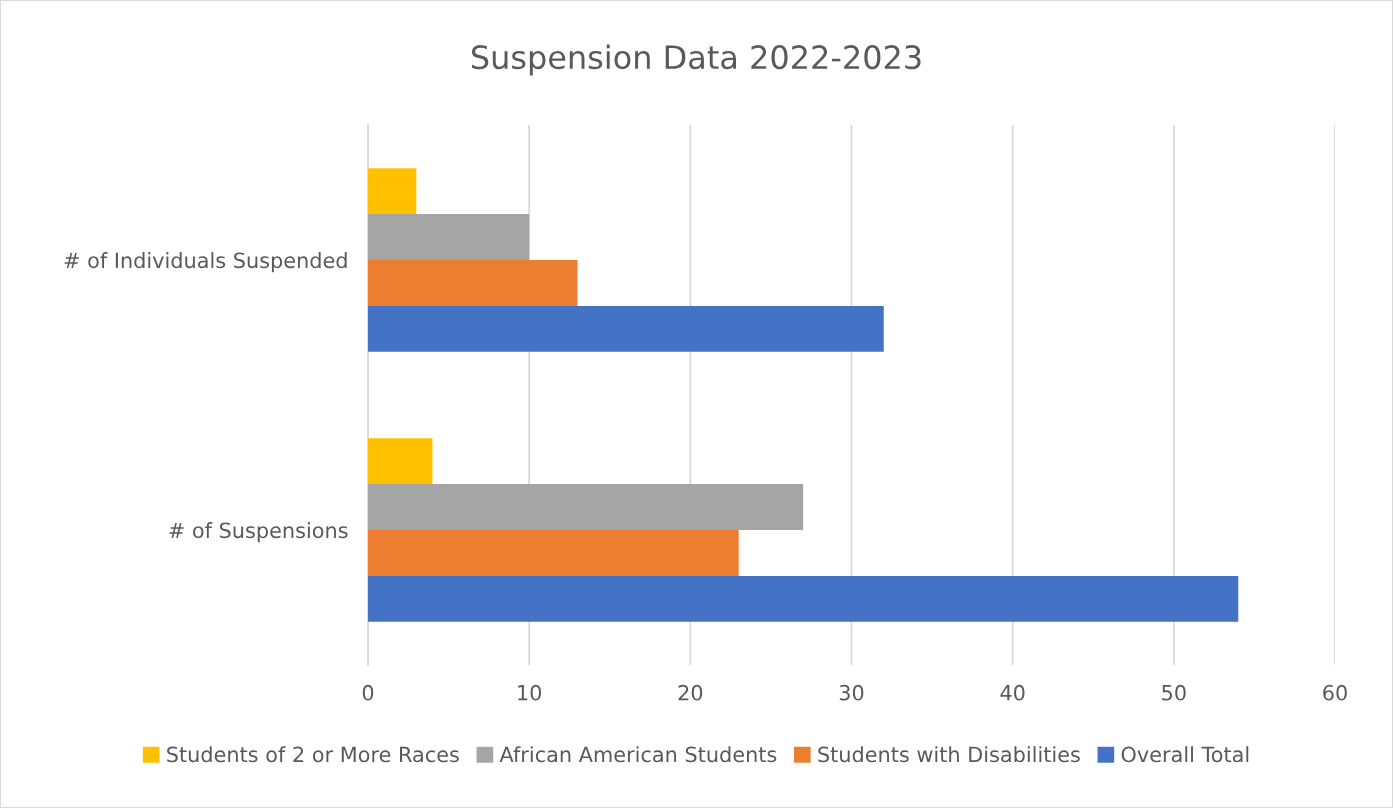  What do you see at coordinates (258, 532) in the screenshot?
I see `y-tick-label: # of Suspensions` at bounding box center [258, 532].